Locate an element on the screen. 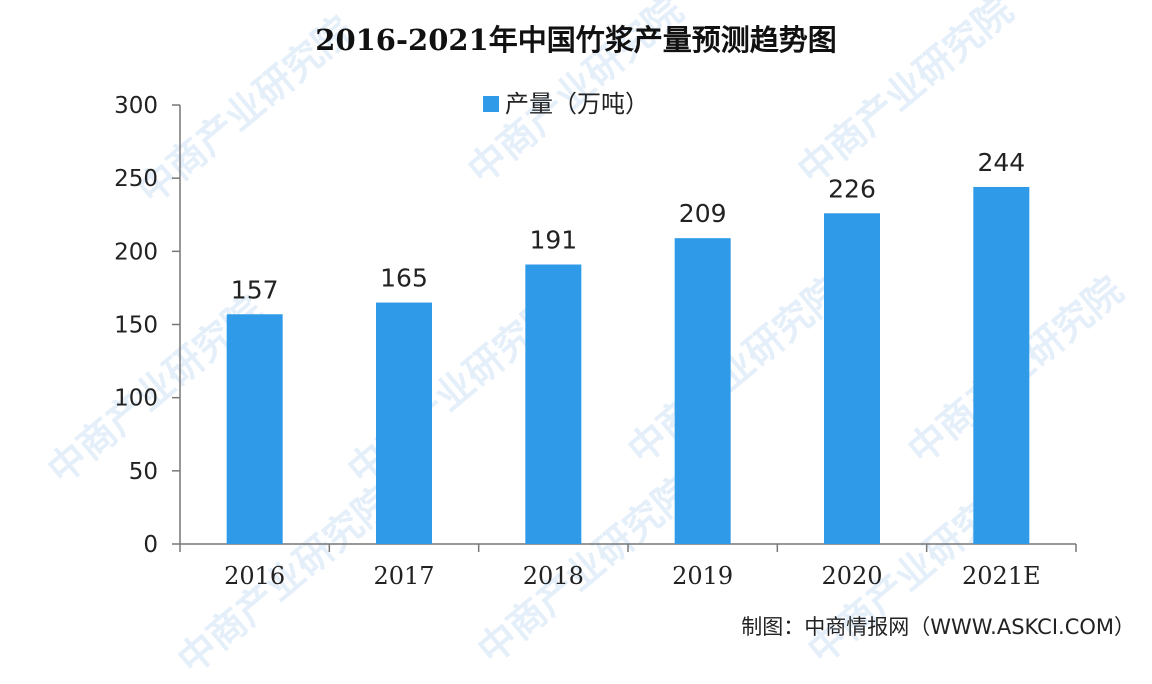  y-tick-label: 200 is located at coordinates (136, 252).